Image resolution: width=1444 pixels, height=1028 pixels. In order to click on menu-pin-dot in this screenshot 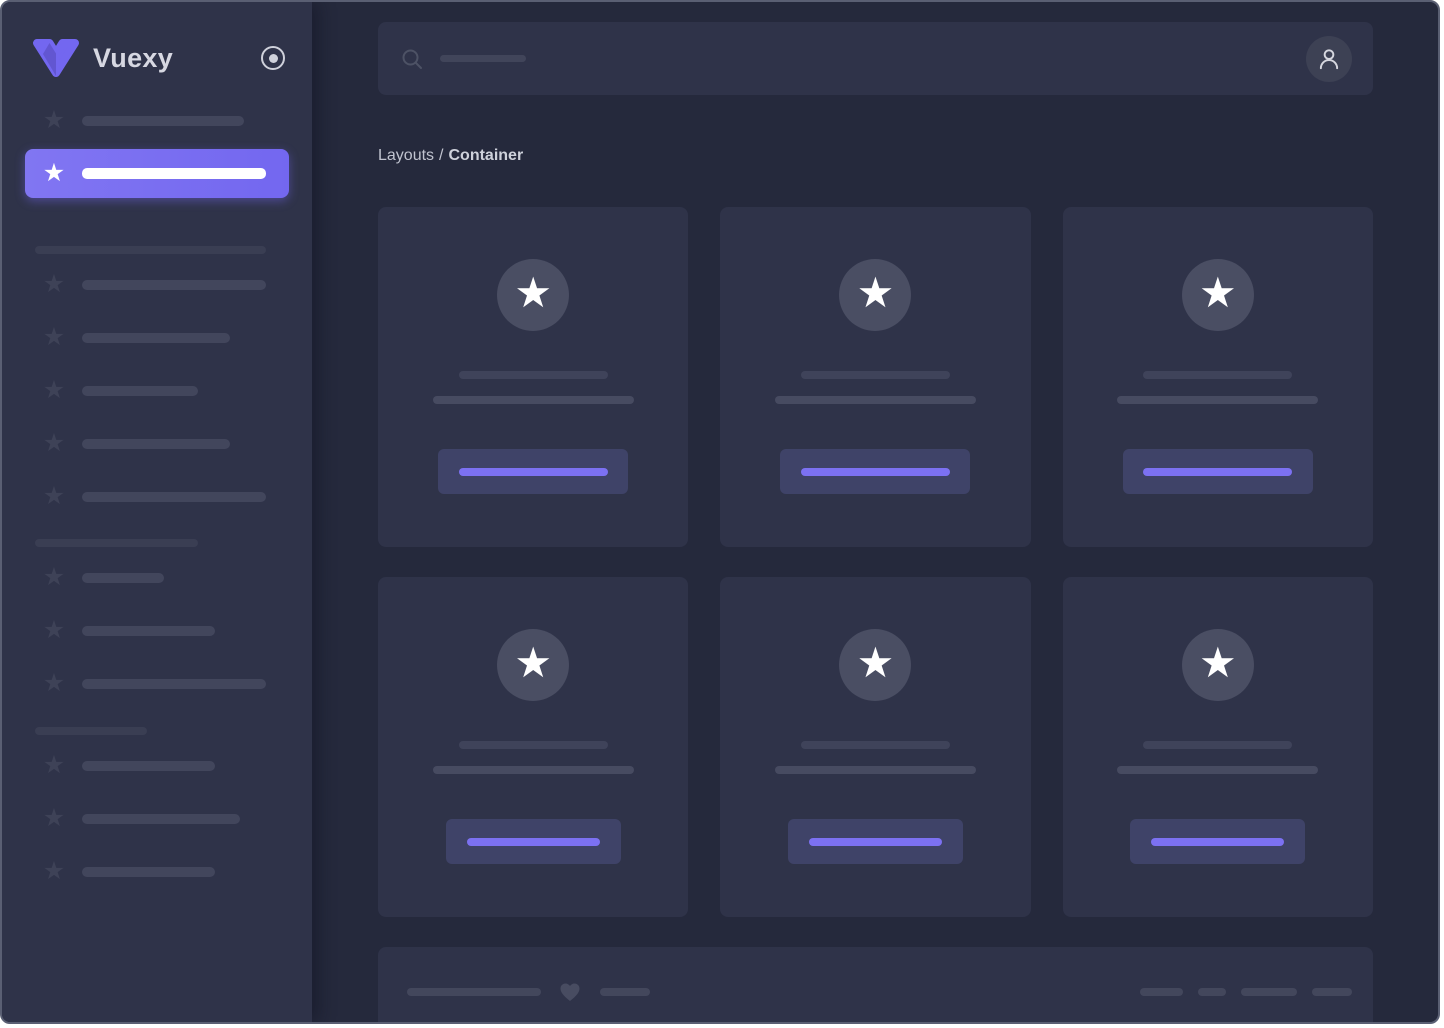, I will do `click(273, 58)`.